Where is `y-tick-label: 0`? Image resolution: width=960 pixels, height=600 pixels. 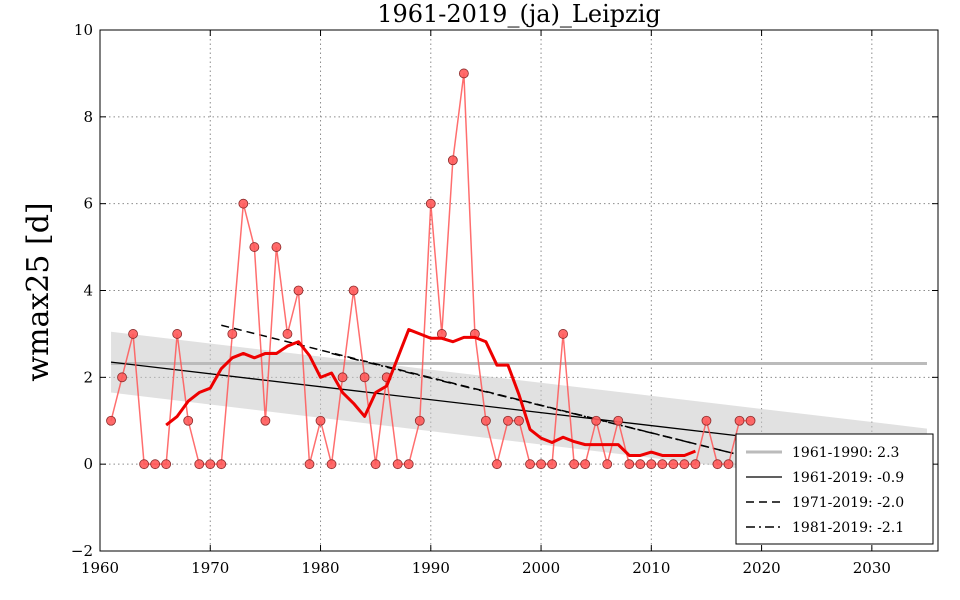 y-tick-label: 0 is located at coordinates (88, 464).